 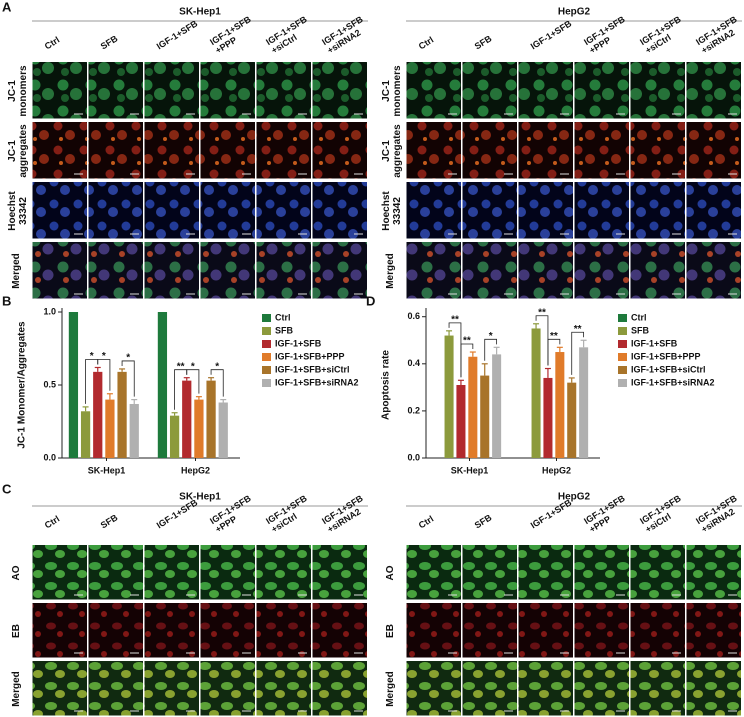 I want to click on legend-label: IGF-1+SFB, so click(x=298, y=343).